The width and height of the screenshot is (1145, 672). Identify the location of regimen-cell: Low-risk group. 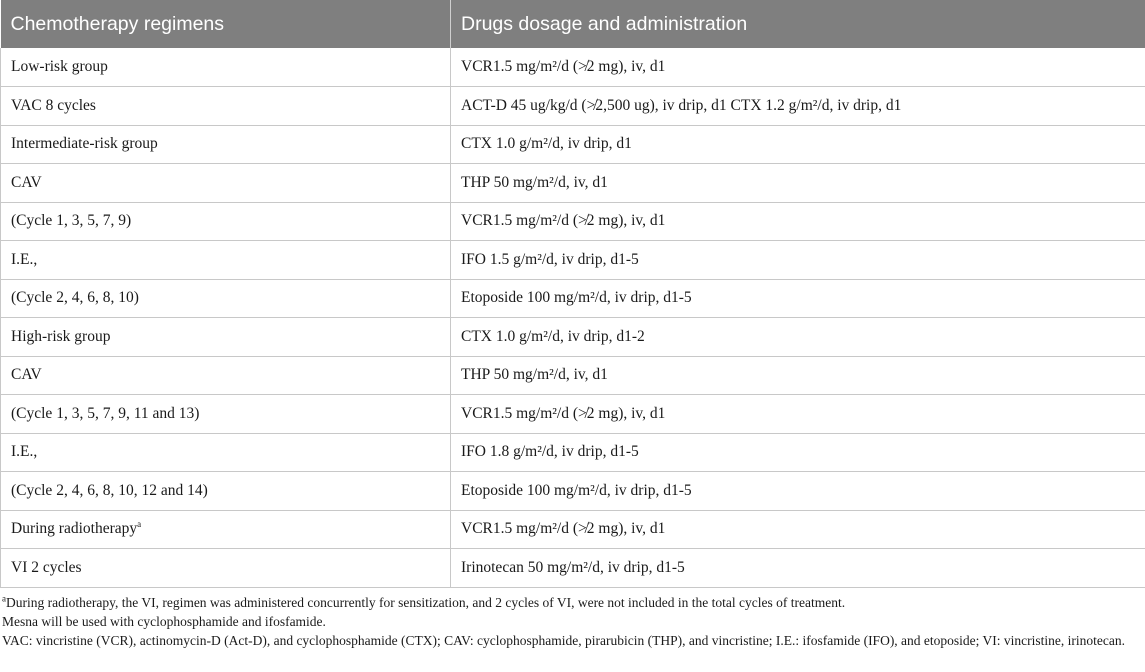
(225, 67).